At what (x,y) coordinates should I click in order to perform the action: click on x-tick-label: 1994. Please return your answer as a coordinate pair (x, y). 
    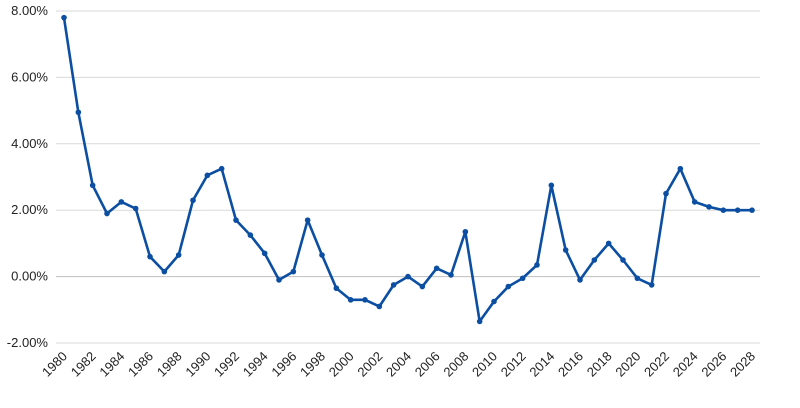
    Looking at the image, I should click on (255, 364).